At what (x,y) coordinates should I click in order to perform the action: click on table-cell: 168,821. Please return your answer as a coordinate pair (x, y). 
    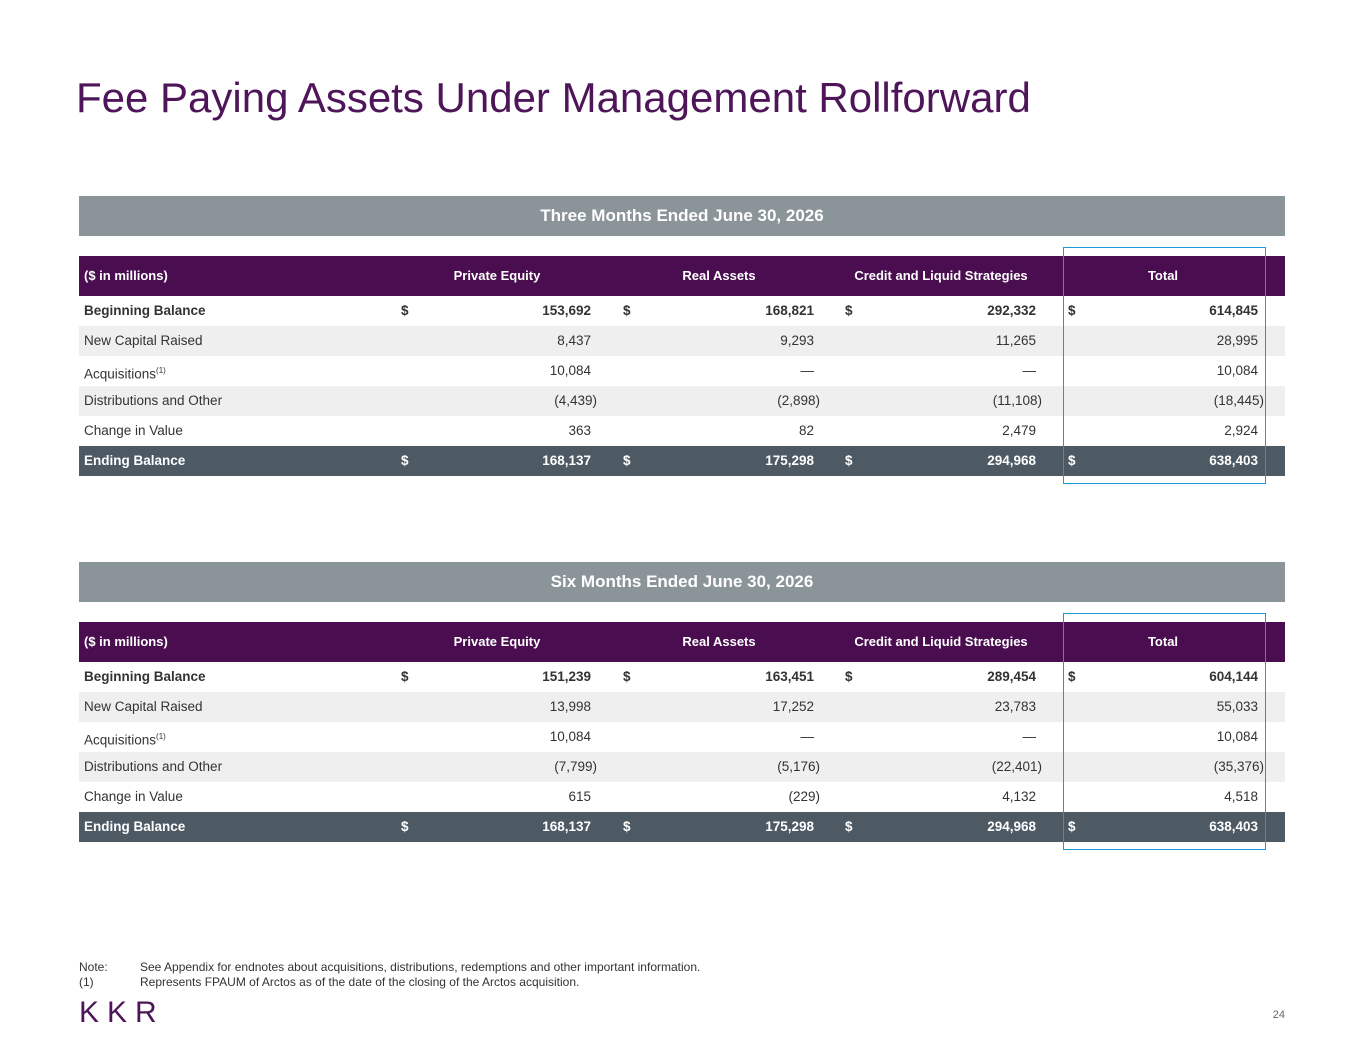
    Looking at the image, I should click on (789, 310).